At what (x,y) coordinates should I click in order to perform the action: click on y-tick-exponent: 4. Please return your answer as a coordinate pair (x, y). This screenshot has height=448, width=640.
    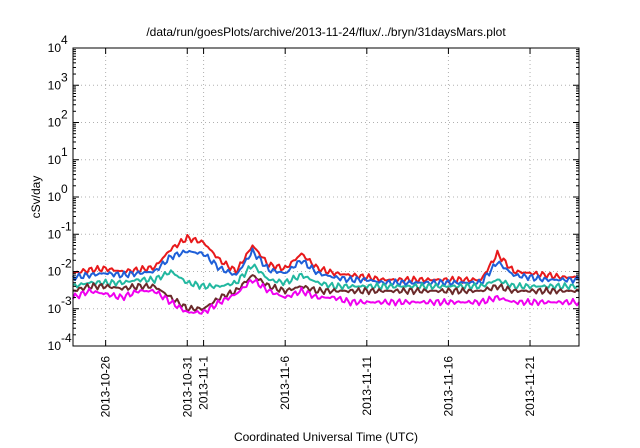
    Looking at the image, I should click on (64, 40).